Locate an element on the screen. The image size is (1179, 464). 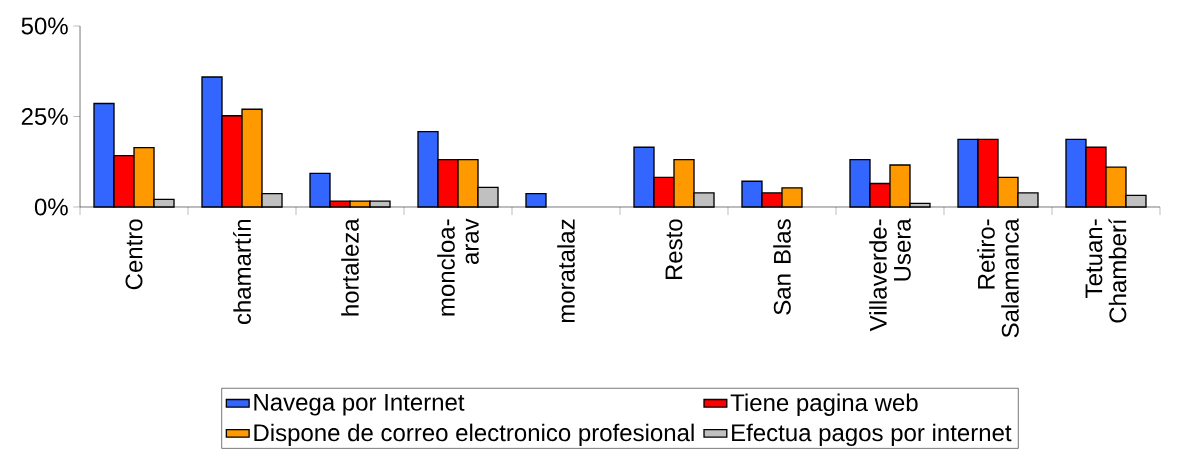
x-tick-label: hortaleza is located at coordinates (350, 267).